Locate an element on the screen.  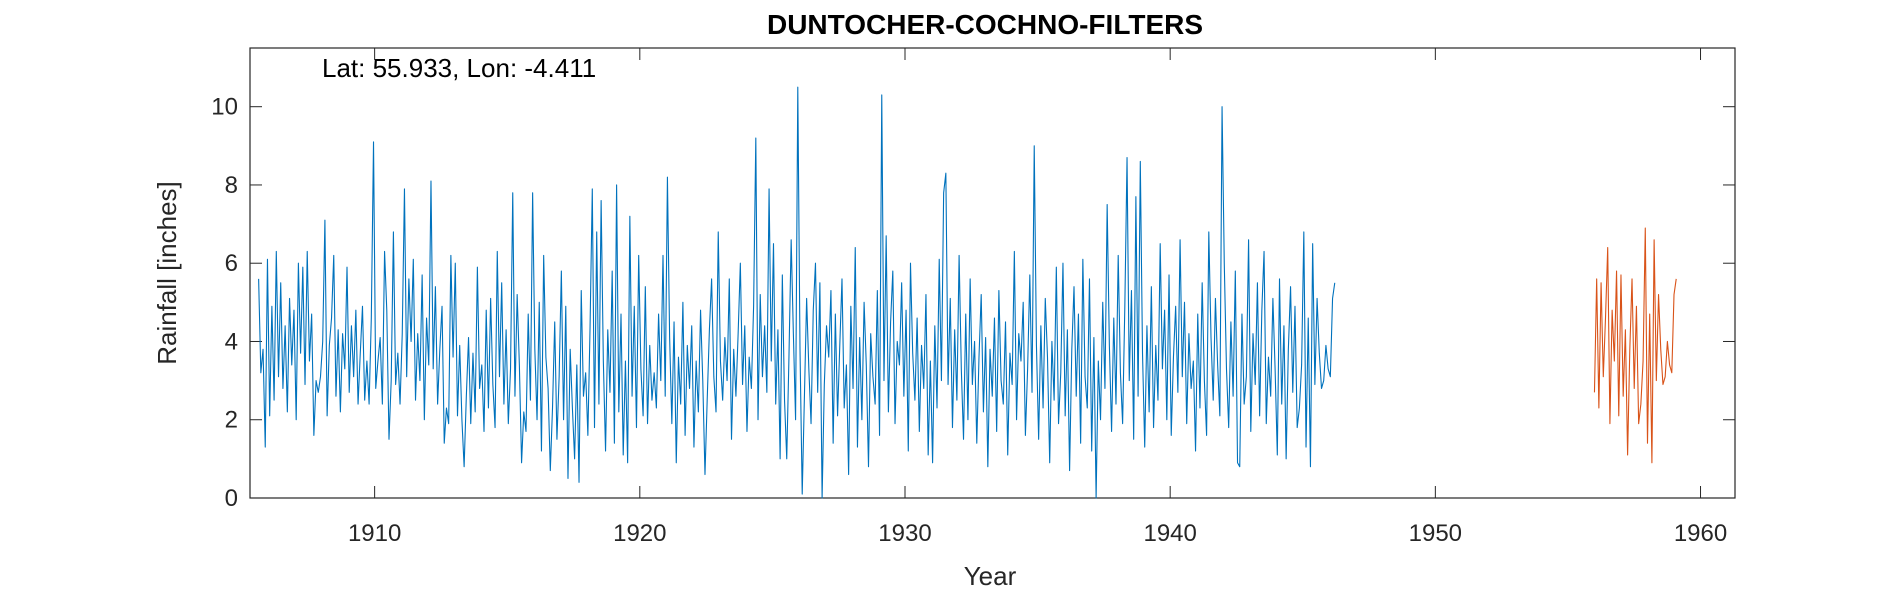
location-annotation: Lat: 55.933, Lon: -4.411 is located at coordinates (459, 68).